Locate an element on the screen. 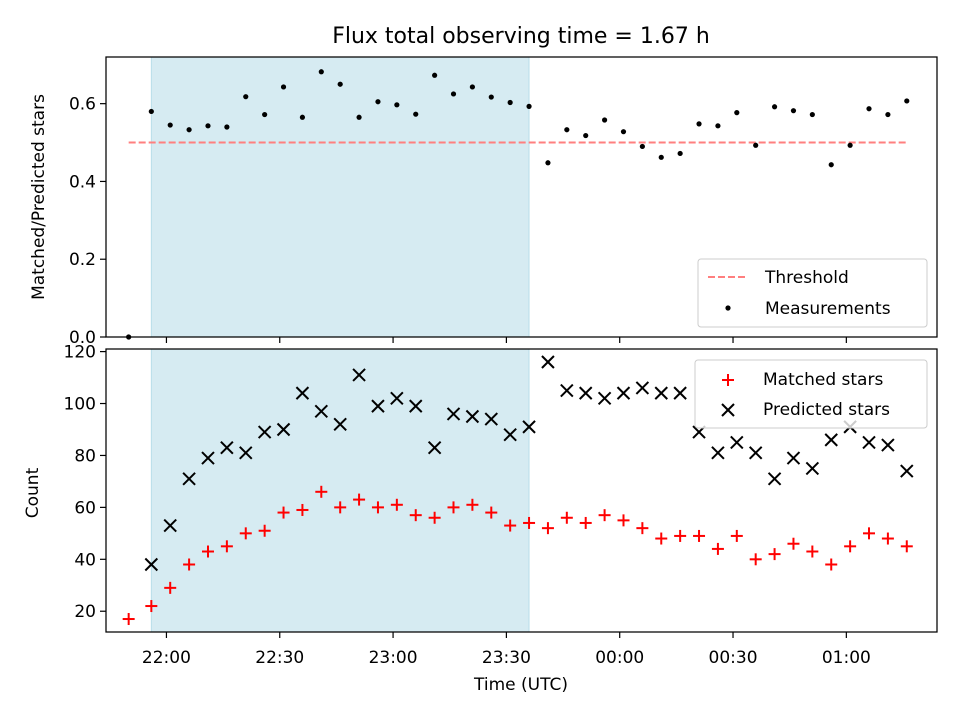 The width and height of the screenshot is (960, 720). top-y-ticks: 0.0 0.2 0.4 0.6 is located at coordinates (87, 221).